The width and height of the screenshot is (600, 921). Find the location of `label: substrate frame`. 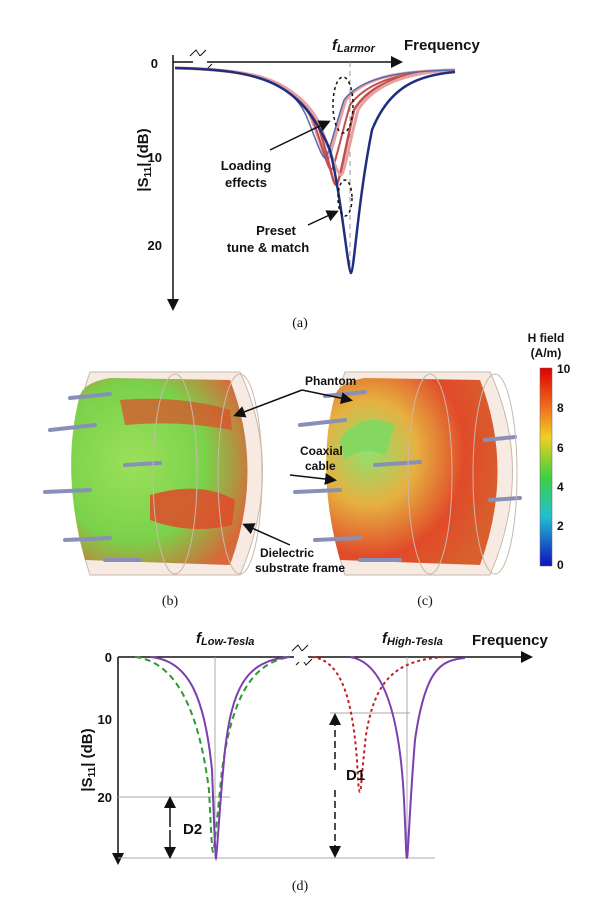

label: substrate frame is located at coordinates (300, 568).